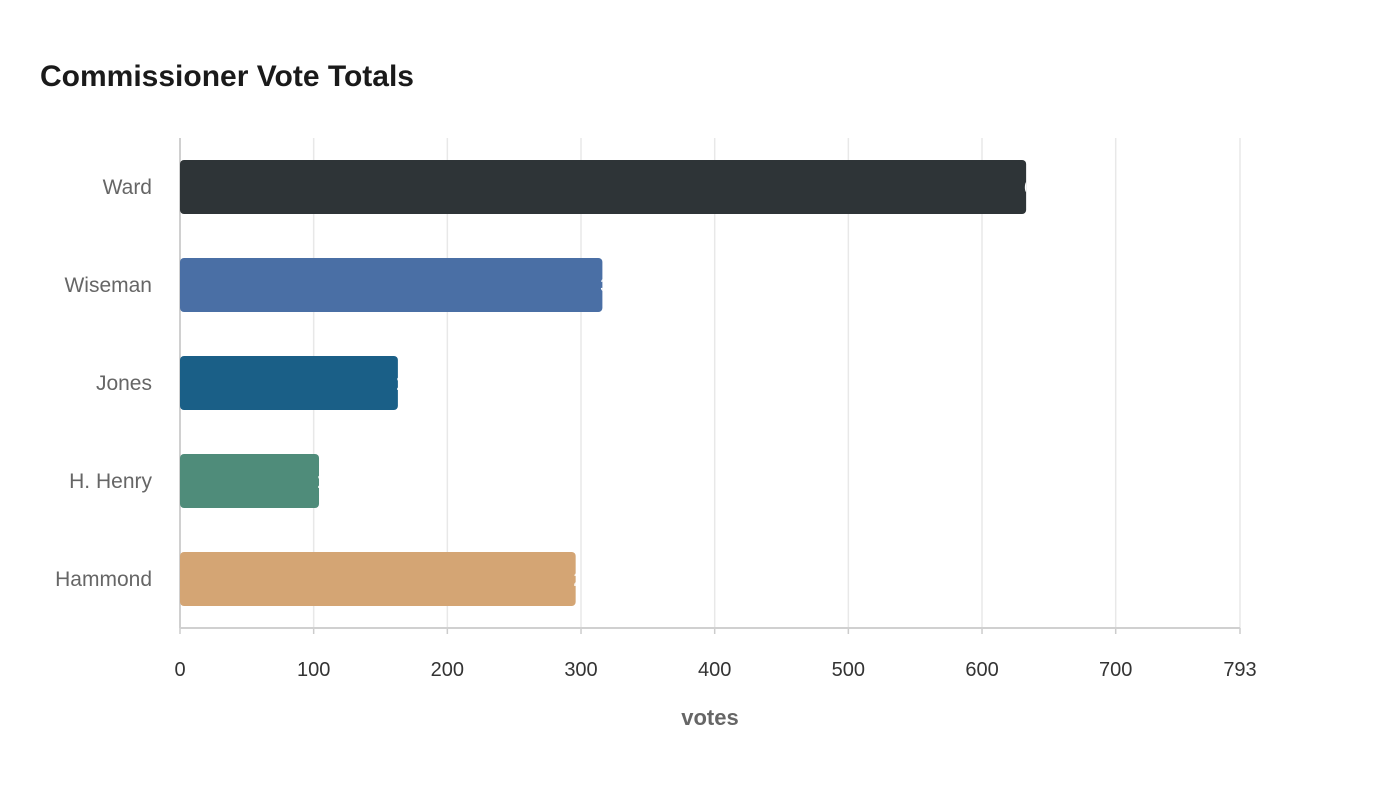 This screenshot has width=1400, height=800. What do you see at coordinates (1115, 670) in the screenshot?
I see `x-tick-label: 700` at bounding box center [1115, 670].